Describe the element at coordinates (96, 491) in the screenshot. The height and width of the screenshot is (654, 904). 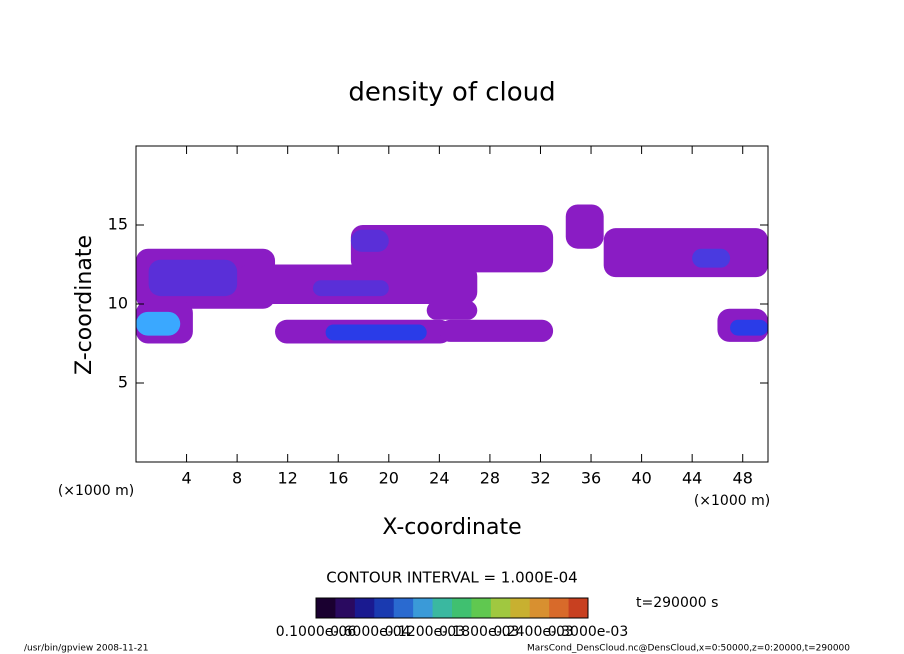
I see `y-unit: (×1000 m)` at that location.